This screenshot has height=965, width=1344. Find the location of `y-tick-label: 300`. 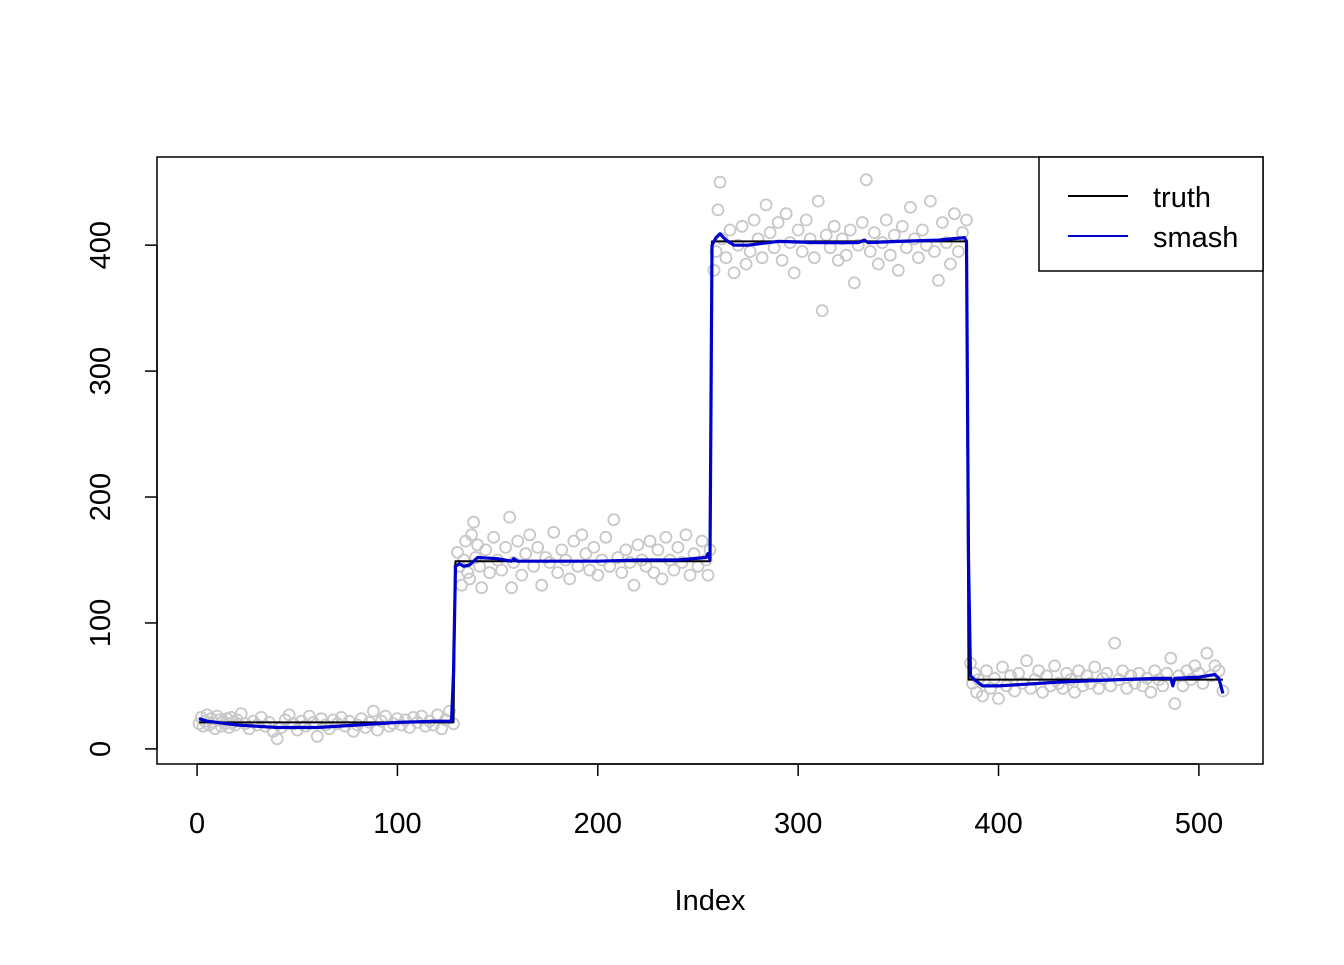

y-tick-label: 300 is located at coordinates (101, 371).